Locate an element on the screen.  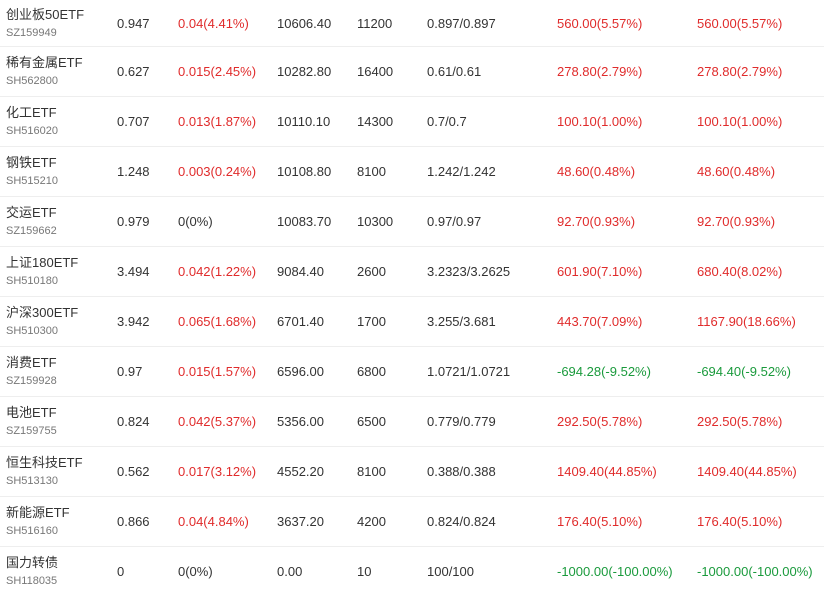
fund-name: 新能源ETF is located at coordinates (38, 512).